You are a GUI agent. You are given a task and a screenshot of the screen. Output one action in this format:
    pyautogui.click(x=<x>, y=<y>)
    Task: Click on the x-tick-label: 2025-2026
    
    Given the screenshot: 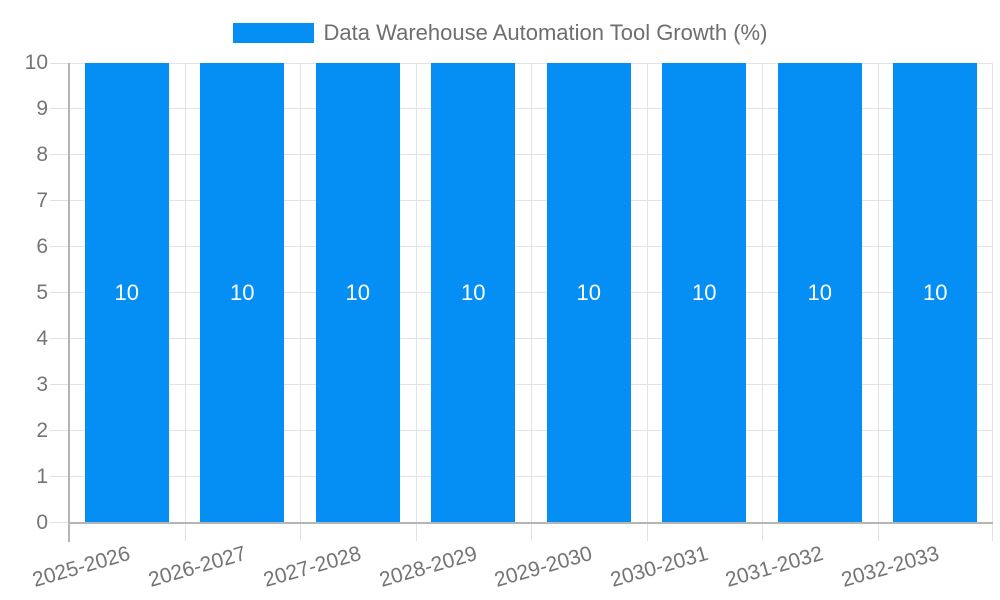 What is the action you would take?
    pyautogui.click(x=82, y=567)
    